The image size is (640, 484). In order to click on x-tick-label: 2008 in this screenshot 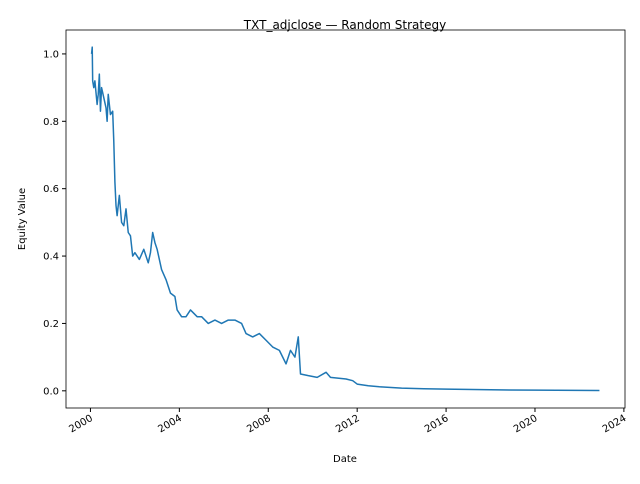, I will do `click(259, 424)`.